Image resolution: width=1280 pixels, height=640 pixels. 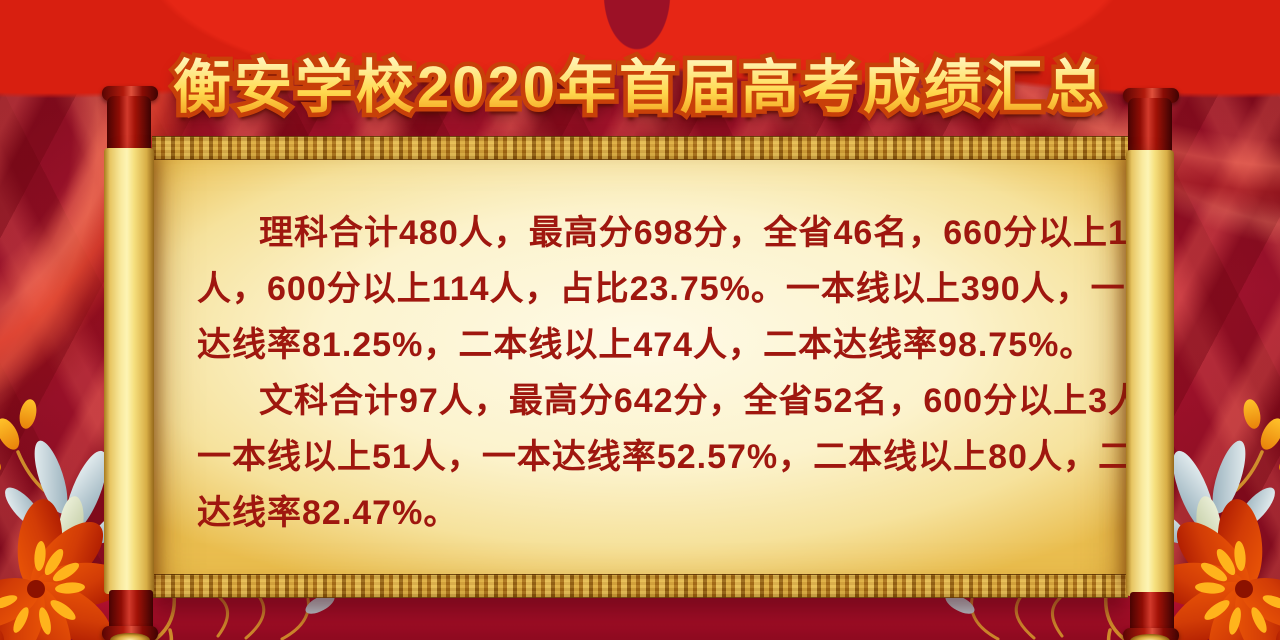 What do you see at coordinates (718, 401) in the screenshot?
I see `text-line: 文科合计97人，最高分642分，全省52名，600分以上3人，` at bounding box center [718, 401].